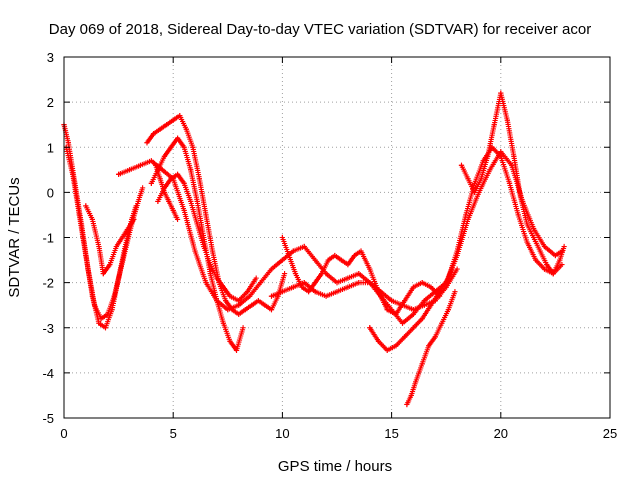  Describe the element at coordinates (50, 147) in the screenshot. I see `y-tick-label: 1` at that location.